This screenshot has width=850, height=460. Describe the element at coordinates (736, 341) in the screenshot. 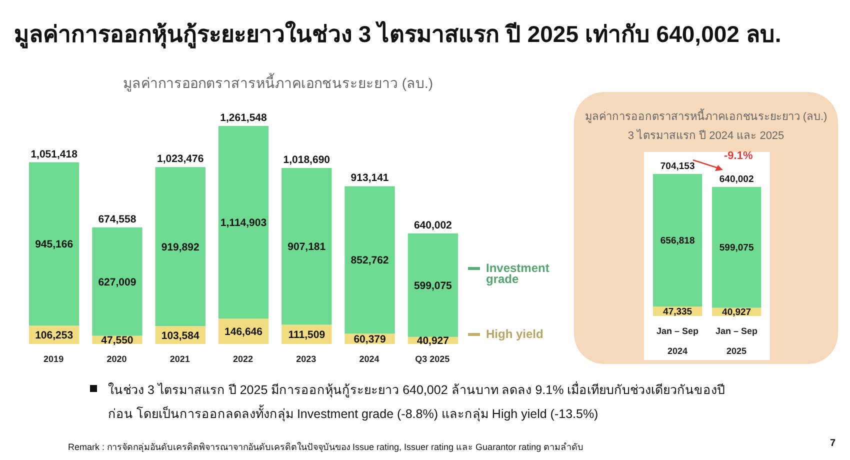

I see `x-tick-label: Jan – Sep 2025` at that location.